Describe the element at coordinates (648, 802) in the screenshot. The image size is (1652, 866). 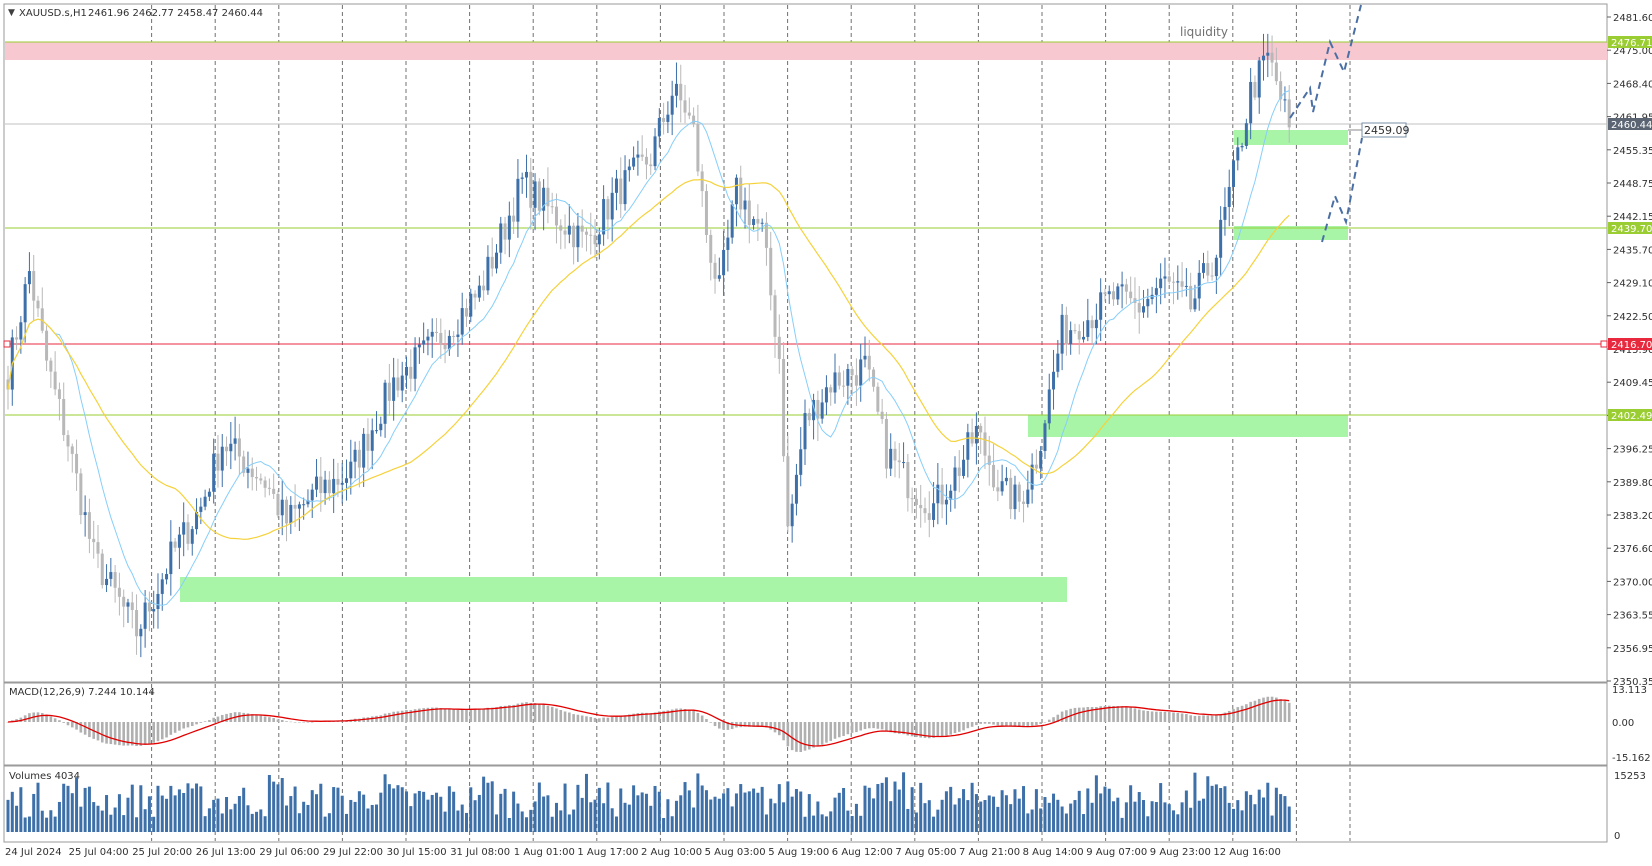
I see `volume-bars` at that location.